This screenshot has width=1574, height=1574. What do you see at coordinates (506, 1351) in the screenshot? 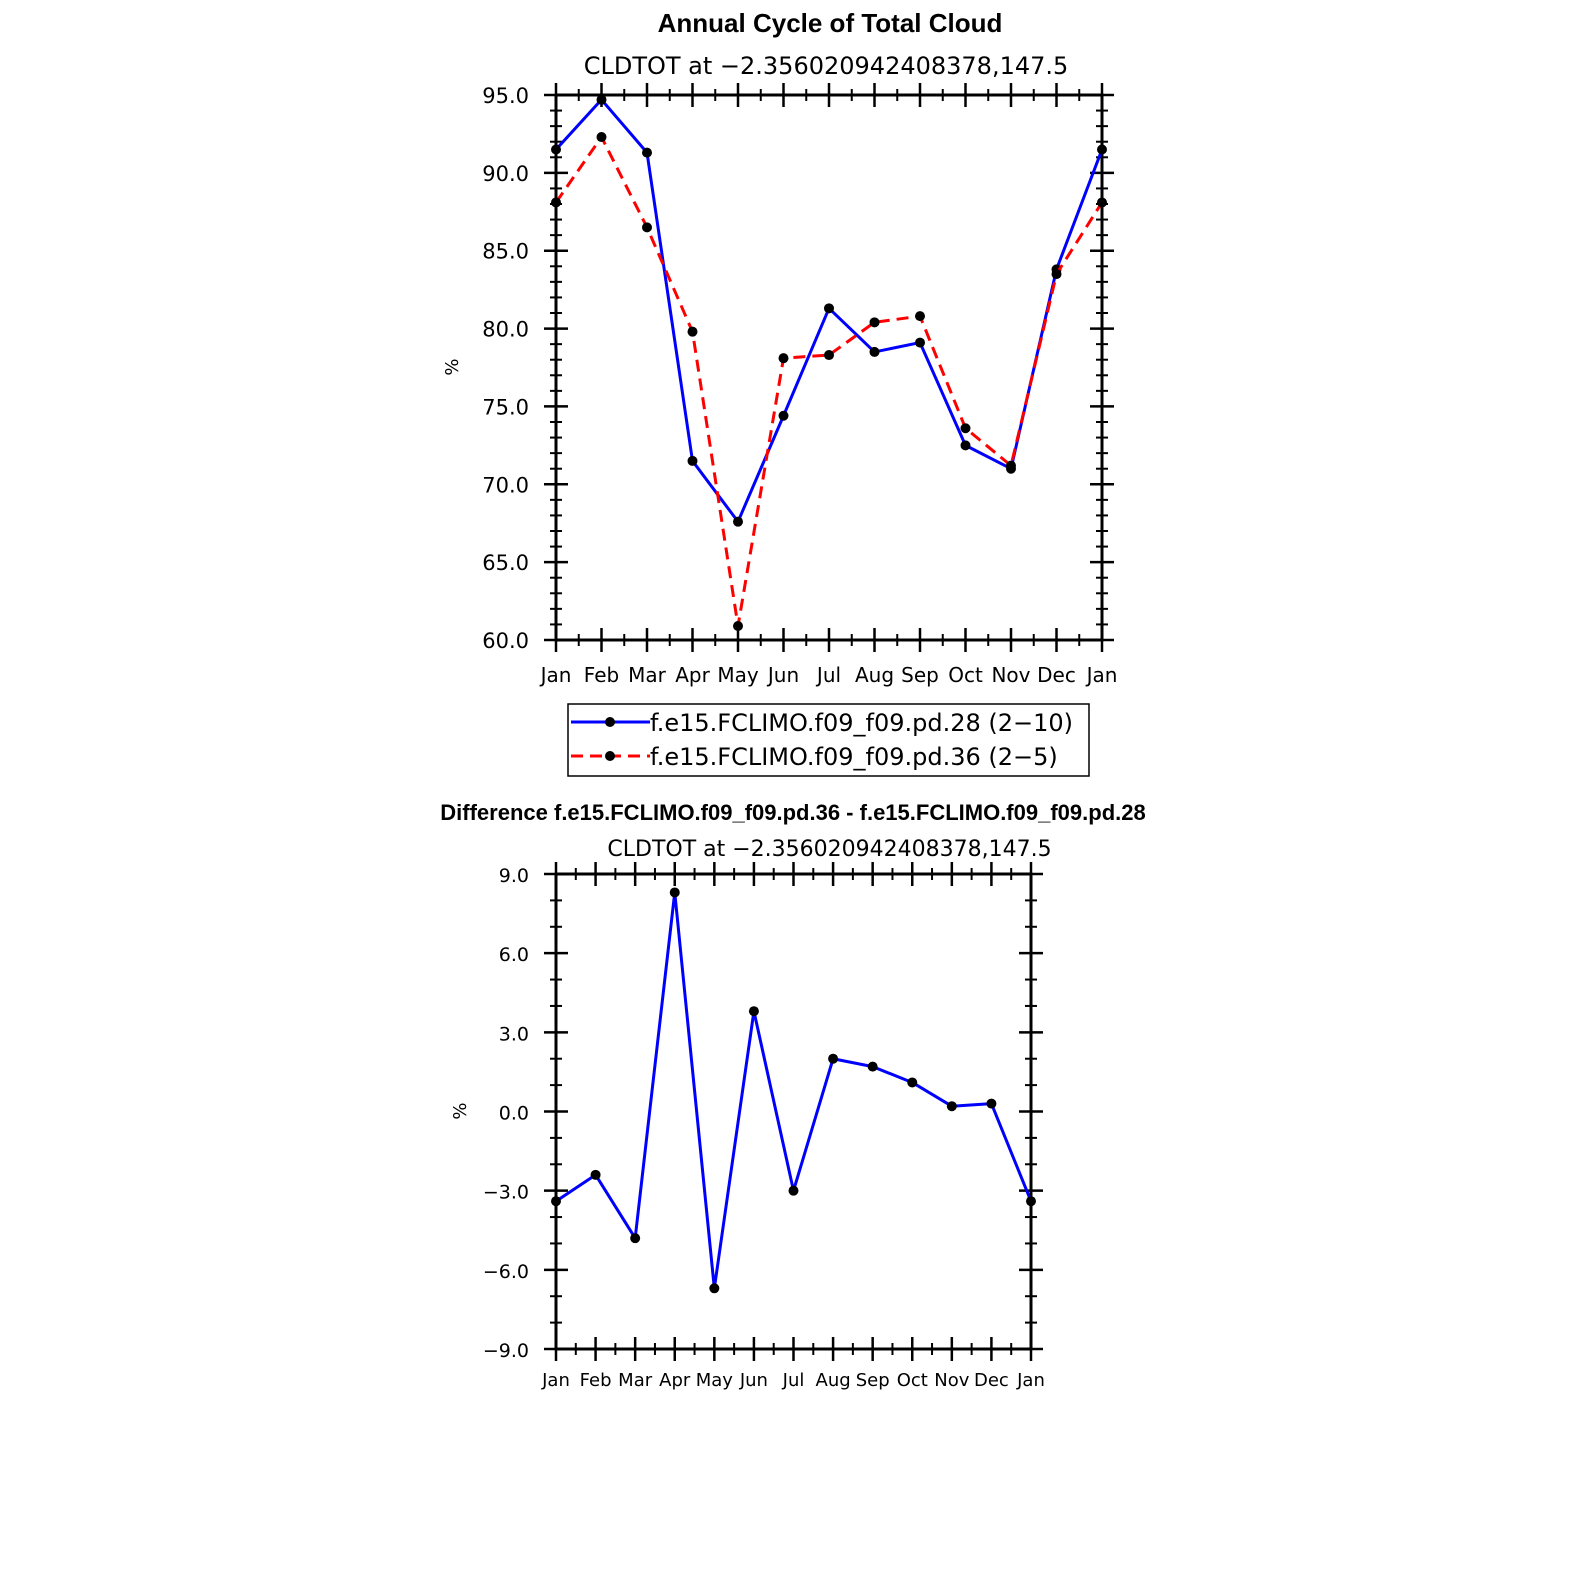
I see `y-tick-label: −9.0` at bounding box center [506, 1351].